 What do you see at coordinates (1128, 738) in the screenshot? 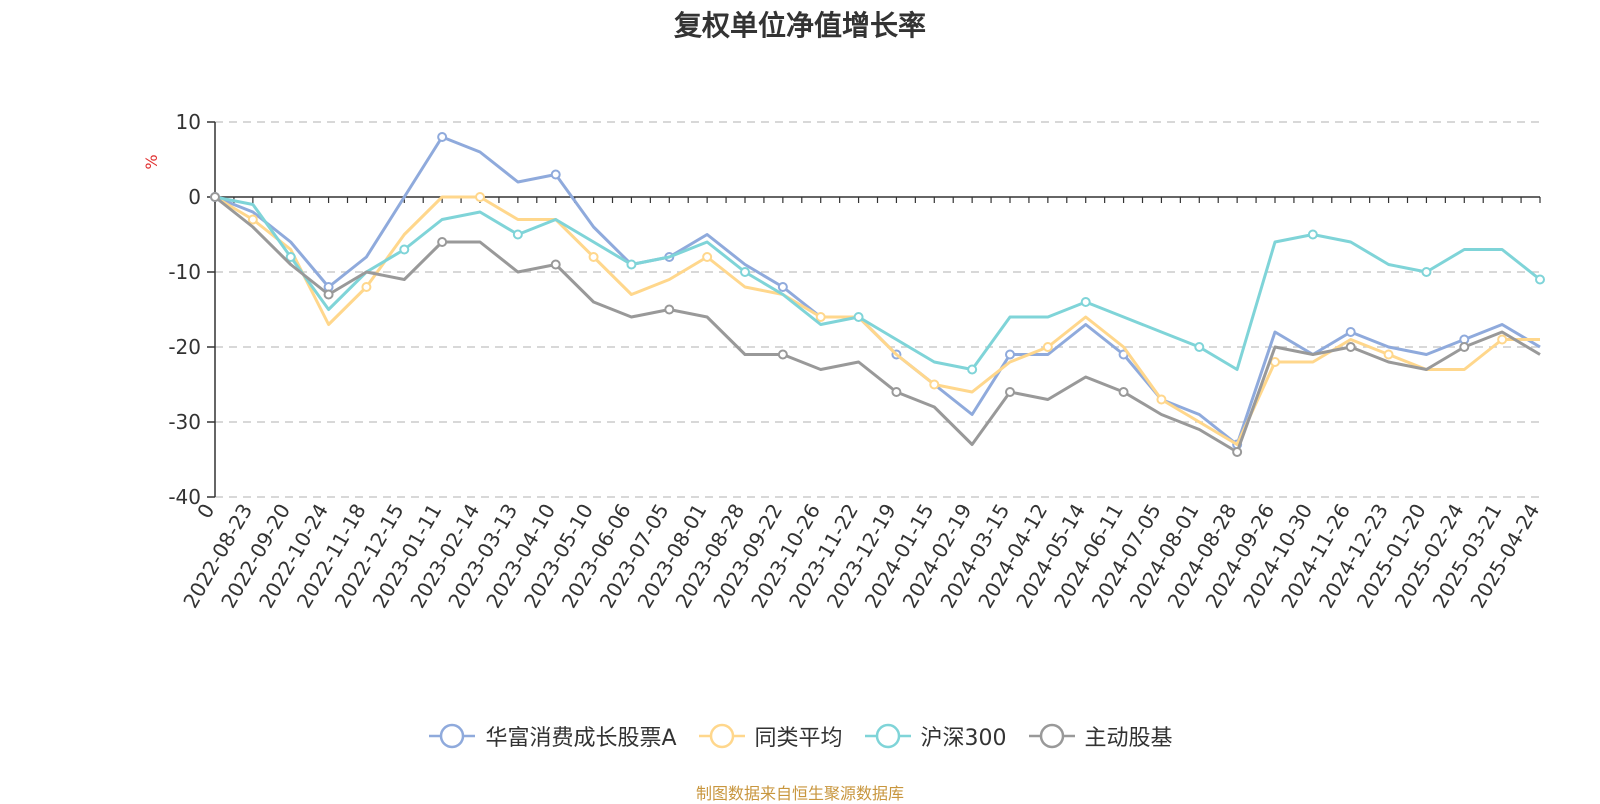
I see `legend-label: 主动股基` at bounding box center [1128, 738].